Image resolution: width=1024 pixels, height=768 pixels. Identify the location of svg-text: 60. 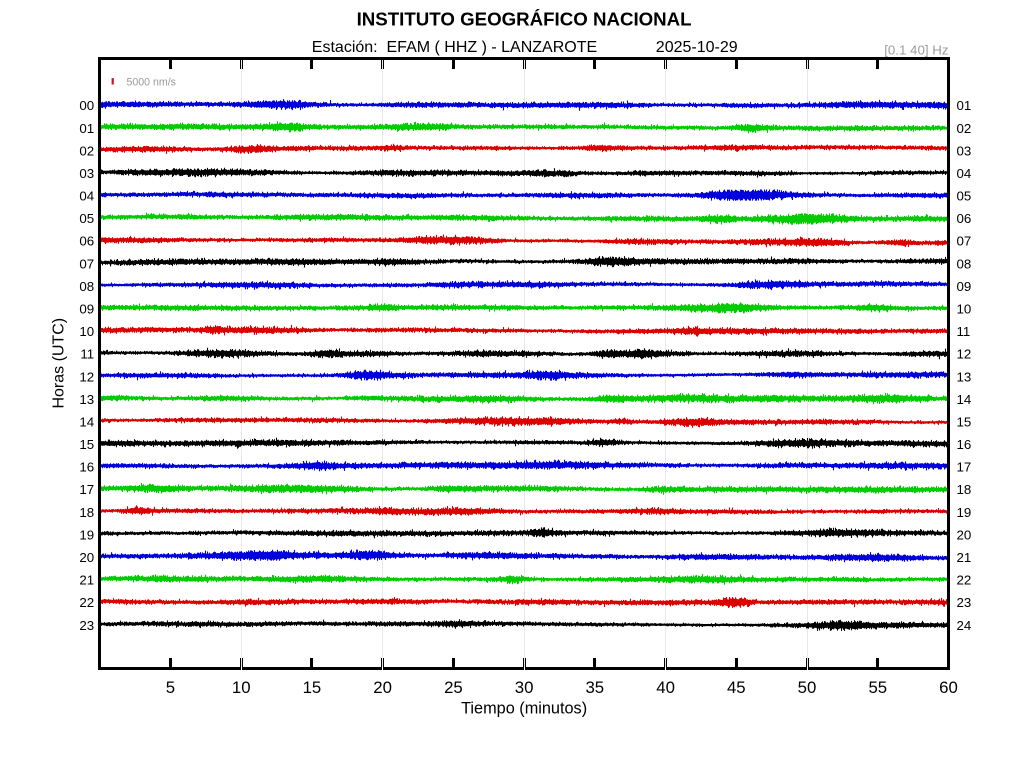
(948, 687).